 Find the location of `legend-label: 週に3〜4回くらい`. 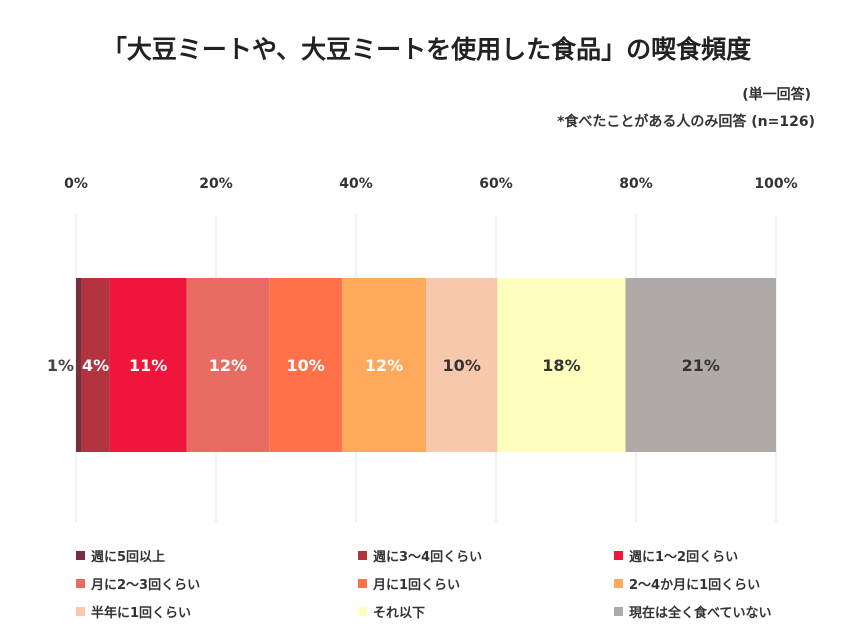

legend-label: 週に3〜4回くらい is located at coordinates (428, 557).